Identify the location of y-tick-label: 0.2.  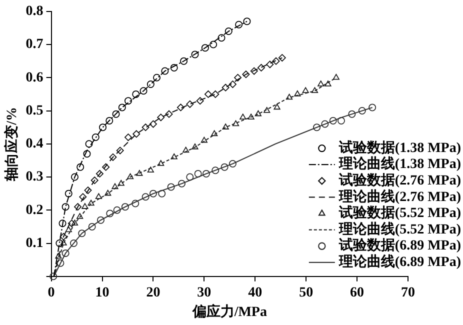
(35, 210).